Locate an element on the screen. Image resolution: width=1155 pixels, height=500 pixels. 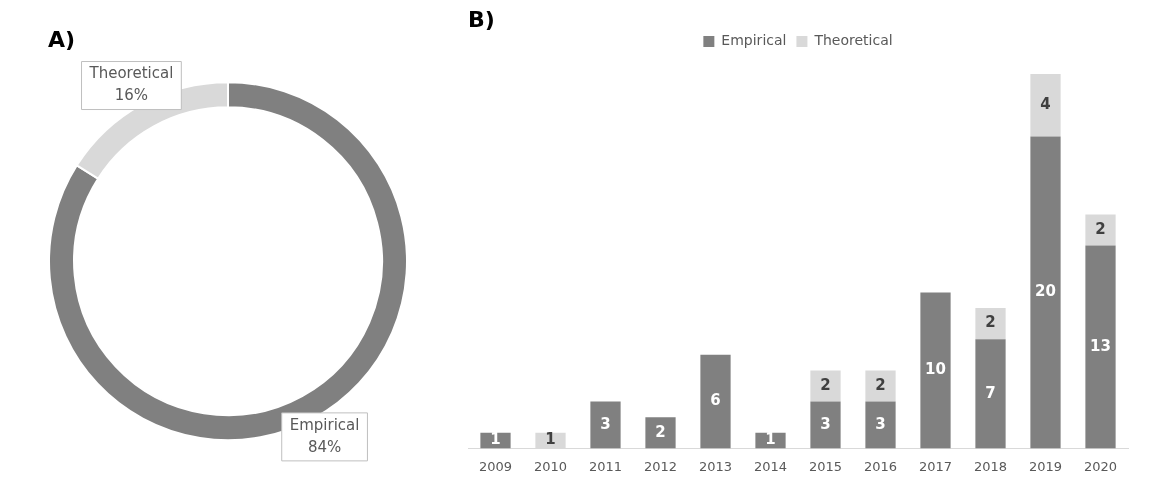
data-label: 20 is located at coordinates (1045, 291).